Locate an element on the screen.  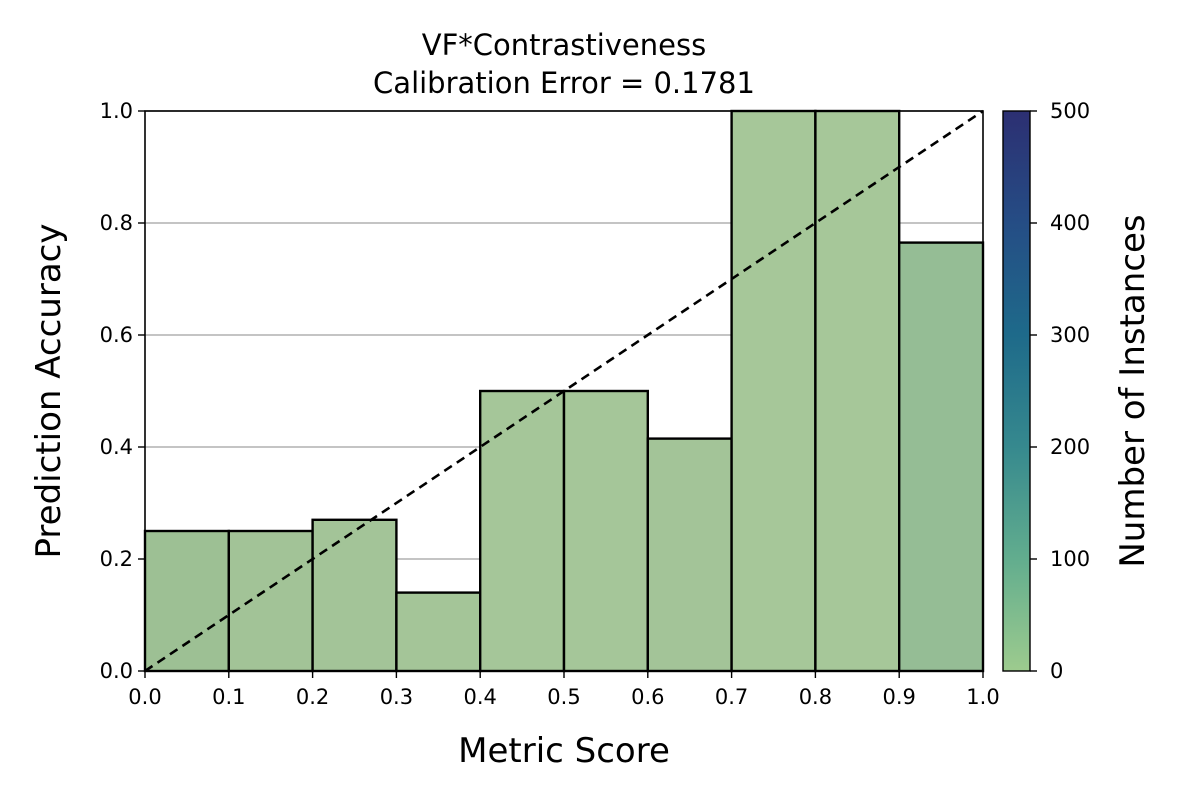
chart-title: VF*Contrastiveness is located at coordinates (564, 45).